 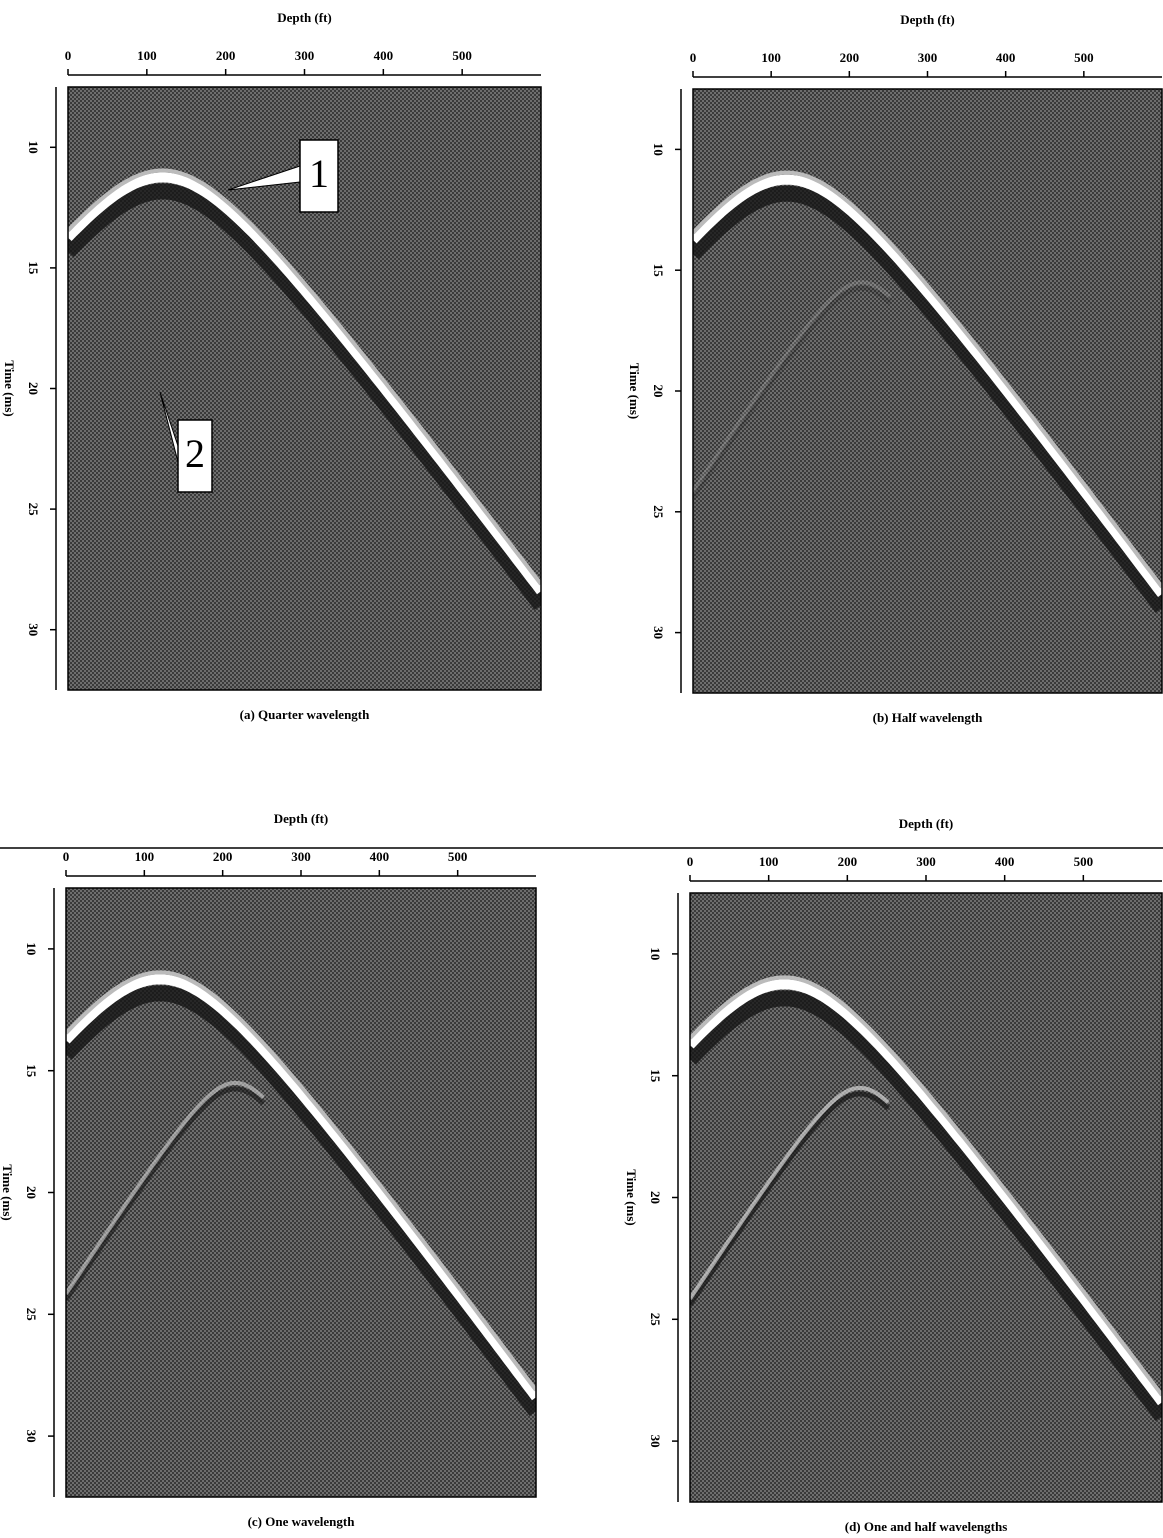 I want to click on annotation-label: 2, so click(x=195, y=453).